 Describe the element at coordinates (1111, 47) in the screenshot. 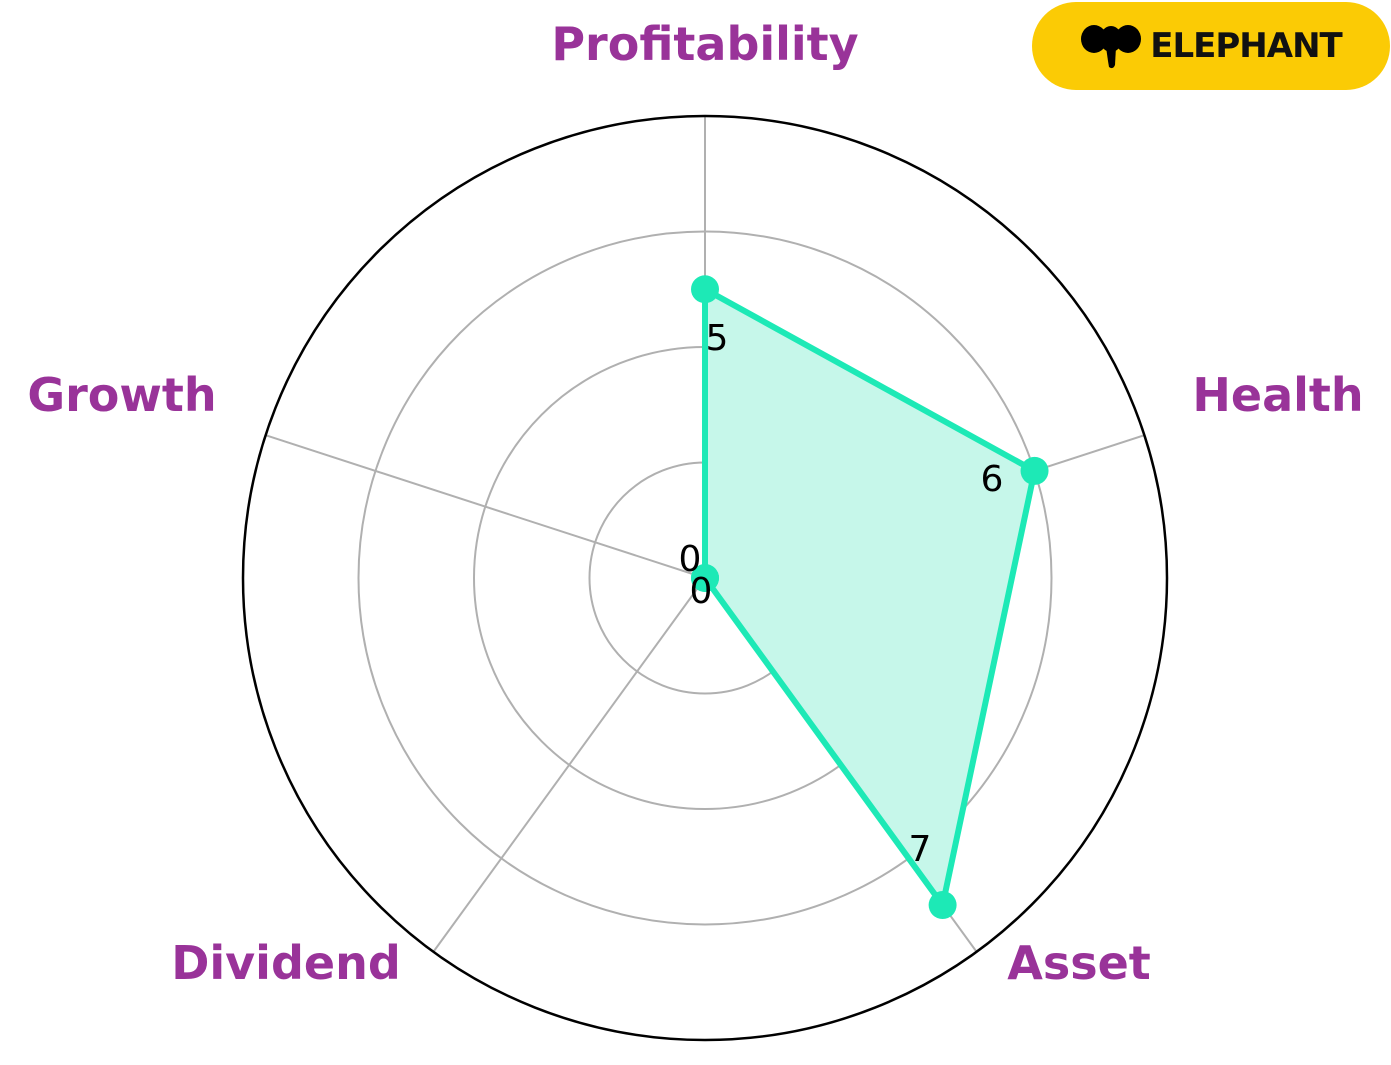

I see `elephant-icon` at that location.